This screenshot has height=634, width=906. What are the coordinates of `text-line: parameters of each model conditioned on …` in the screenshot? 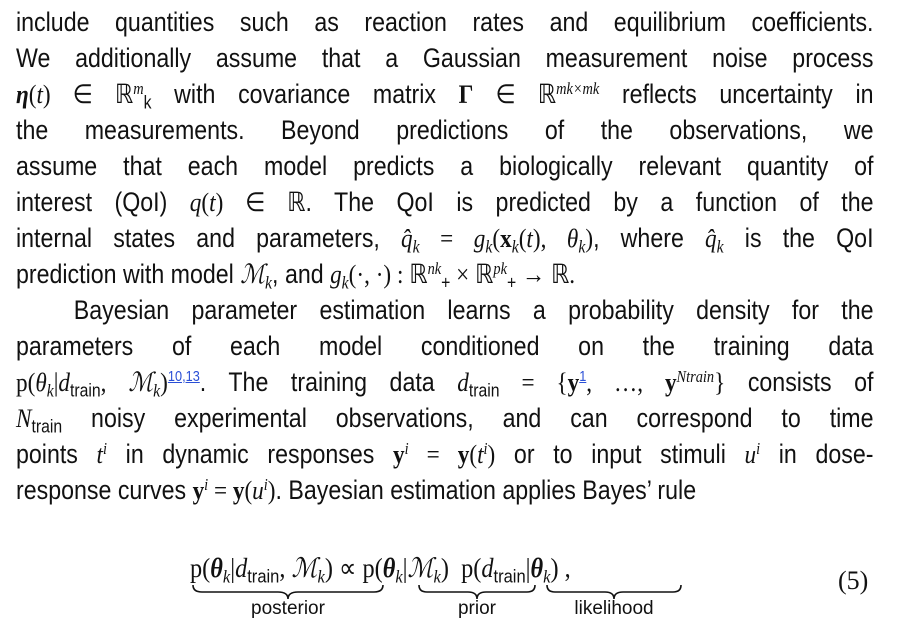 It's located at (445, 346).